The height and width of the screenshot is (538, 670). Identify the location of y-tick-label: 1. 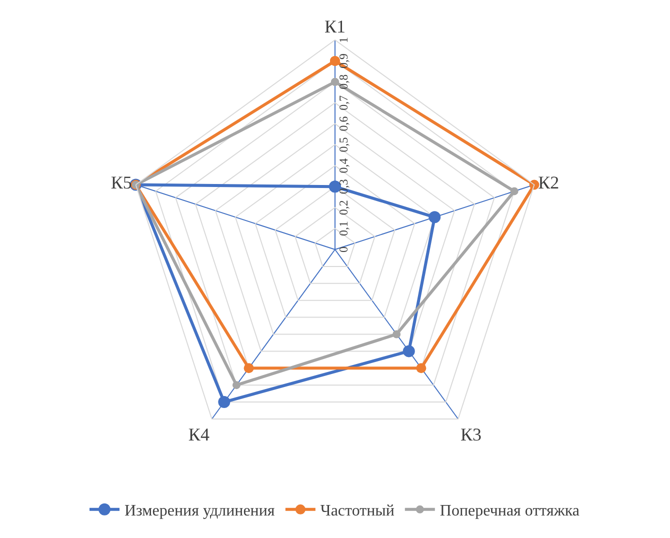
(343, 40).